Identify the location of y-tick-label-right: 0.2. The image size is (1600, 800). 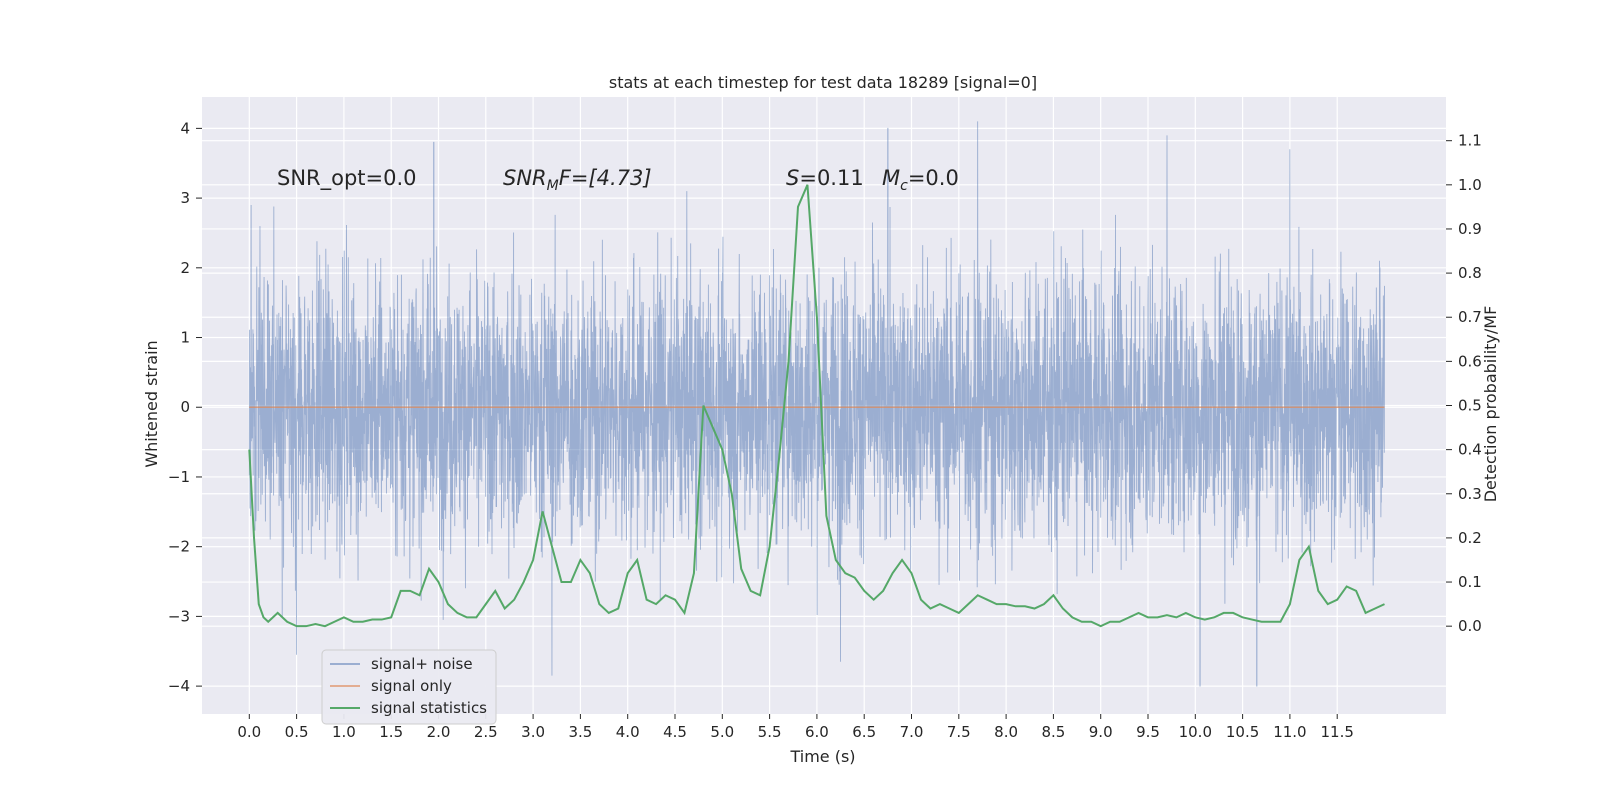
(1470, 538).